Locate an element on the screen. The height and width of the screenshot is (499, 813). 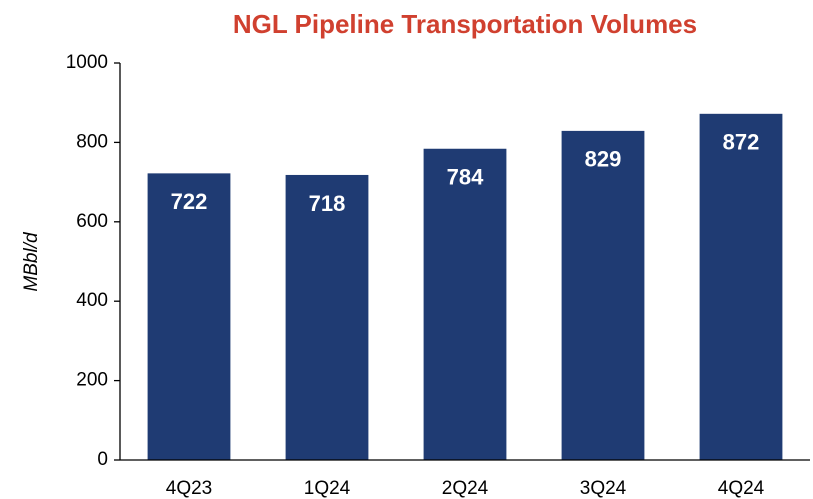
y-tick-label: 200 is located at coordinates (92, 380).